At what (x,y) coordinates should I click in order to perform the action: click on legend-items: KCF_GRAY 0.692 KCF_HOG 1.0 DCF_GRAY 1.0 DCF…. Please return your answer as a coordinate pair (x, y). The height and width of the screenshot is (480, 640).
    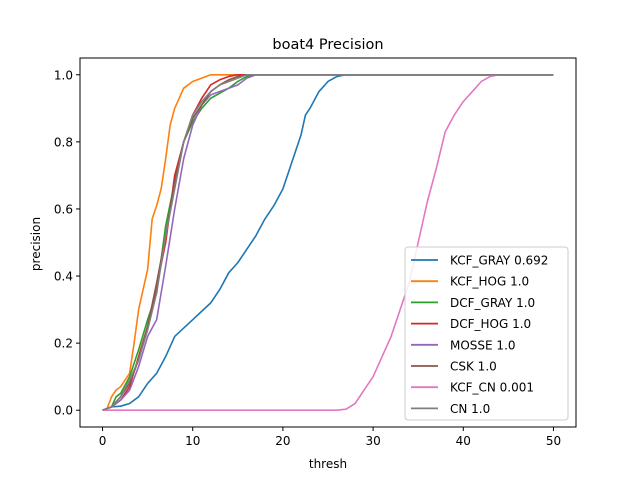
    Looking at the image, I should click on (479, 335).